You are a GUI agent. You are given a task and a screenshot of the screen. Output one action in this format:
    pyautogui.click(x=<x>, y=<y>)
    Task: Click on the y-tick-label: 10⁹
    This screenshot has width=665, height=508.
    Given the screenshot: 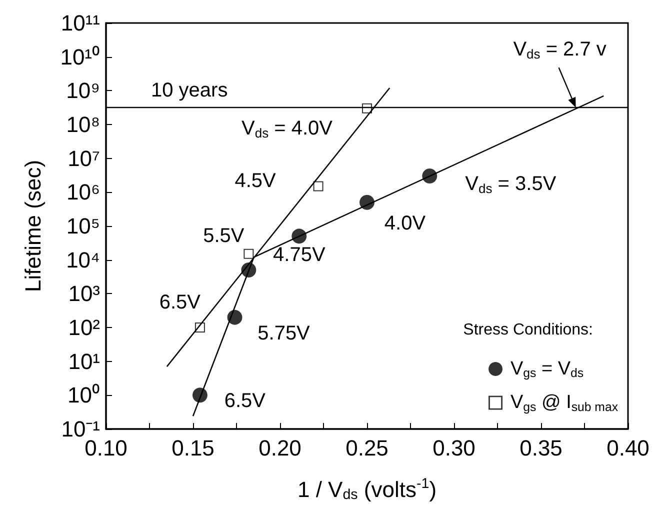 What is the action you would take?
    pyautogui.click(x=83, y=91)
    